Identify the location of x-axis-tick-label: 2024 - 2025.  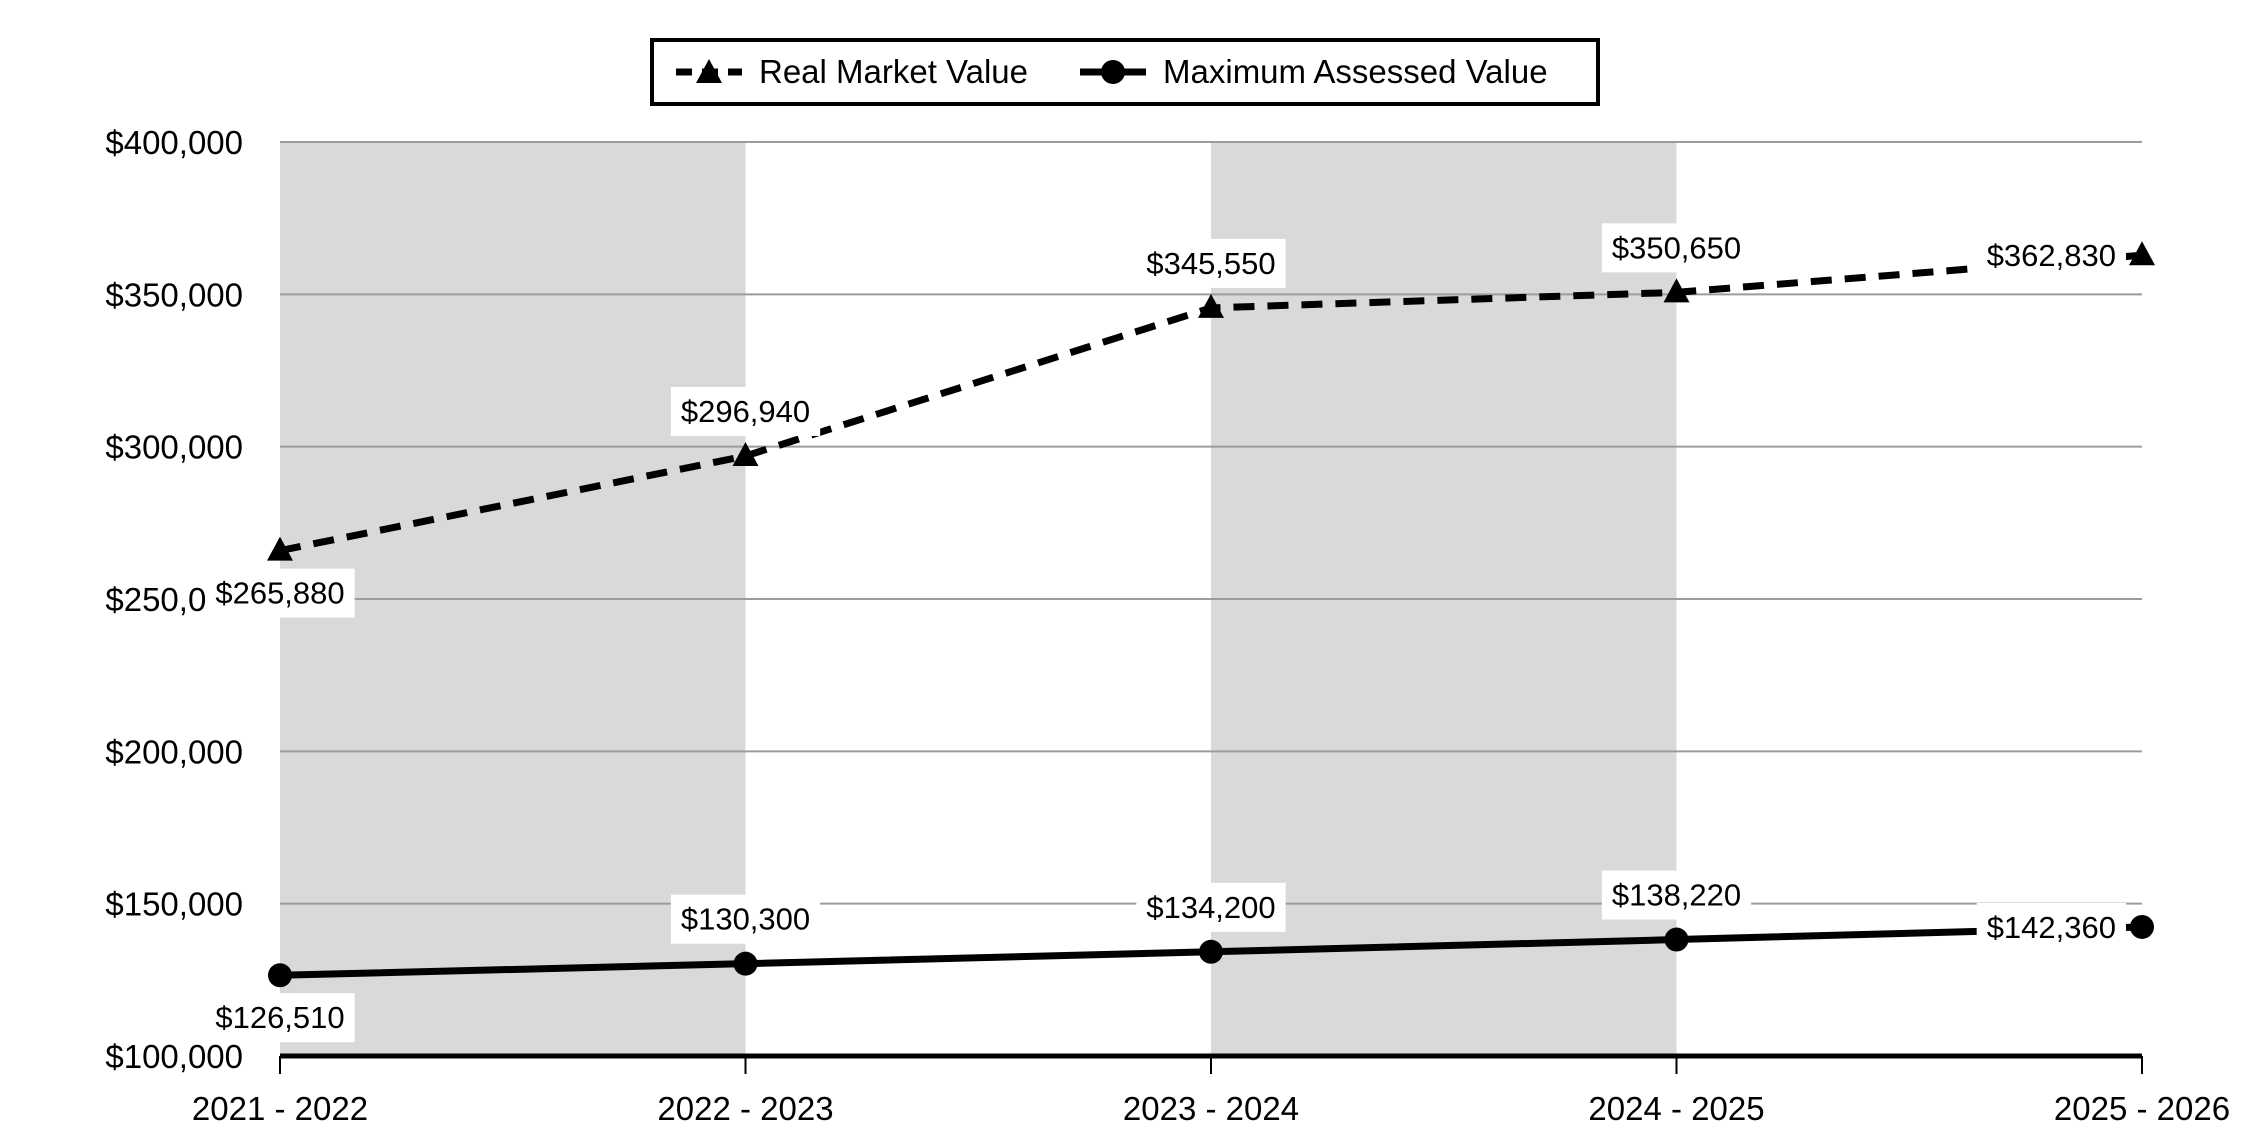
(1676, 1108).